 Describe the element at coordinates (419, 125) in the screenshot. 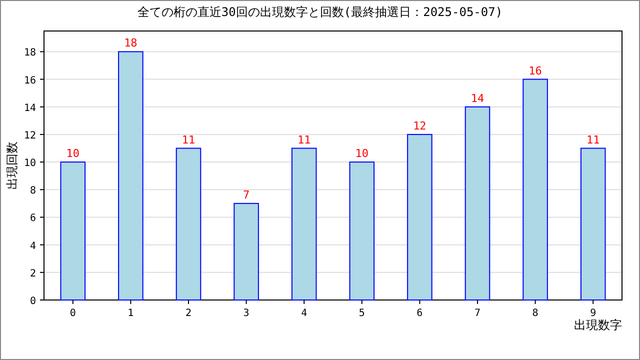

I see `data-label: 12` at that location.